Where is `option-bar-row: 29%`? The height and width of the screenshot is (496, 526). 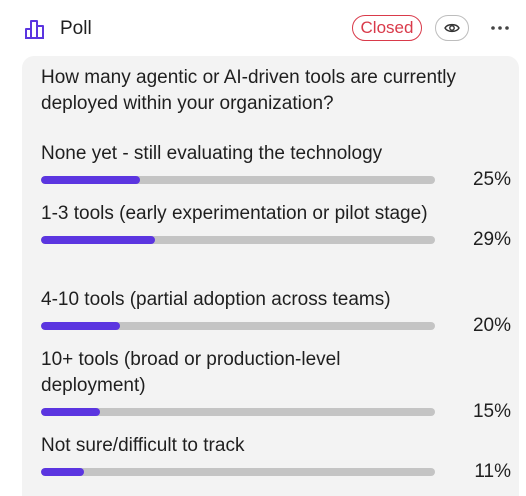
option-bar-row: 29% is located at coordinates (276, 240).